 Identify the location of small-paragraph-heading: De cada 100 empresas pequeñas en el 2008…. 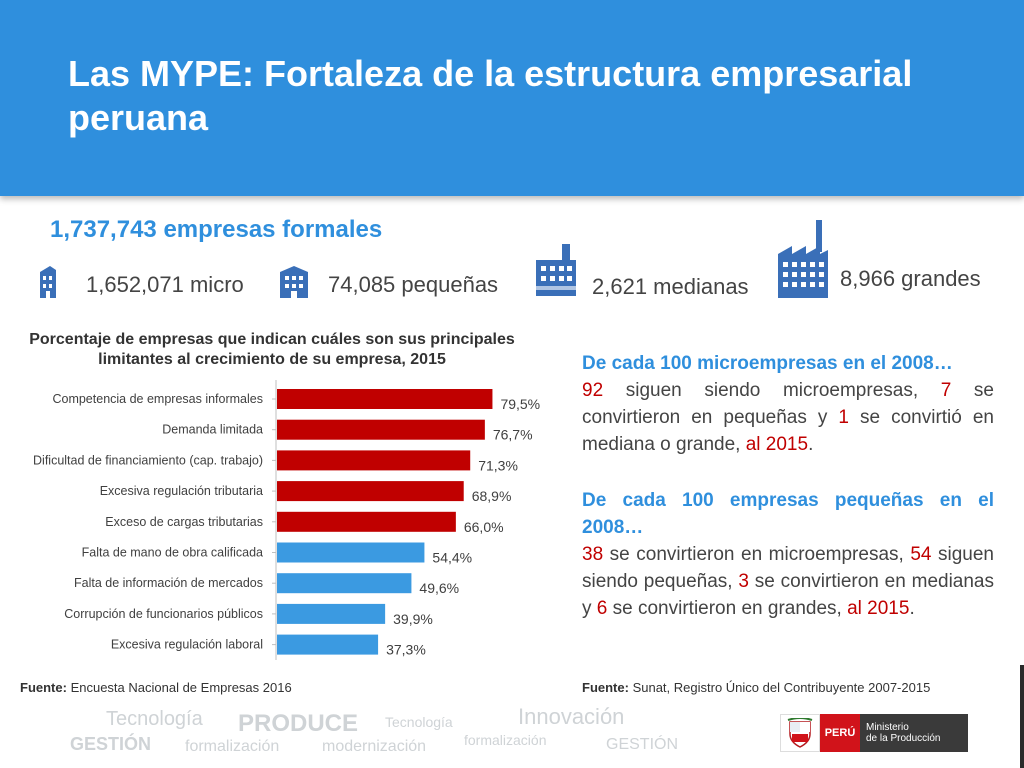
(788, 514).